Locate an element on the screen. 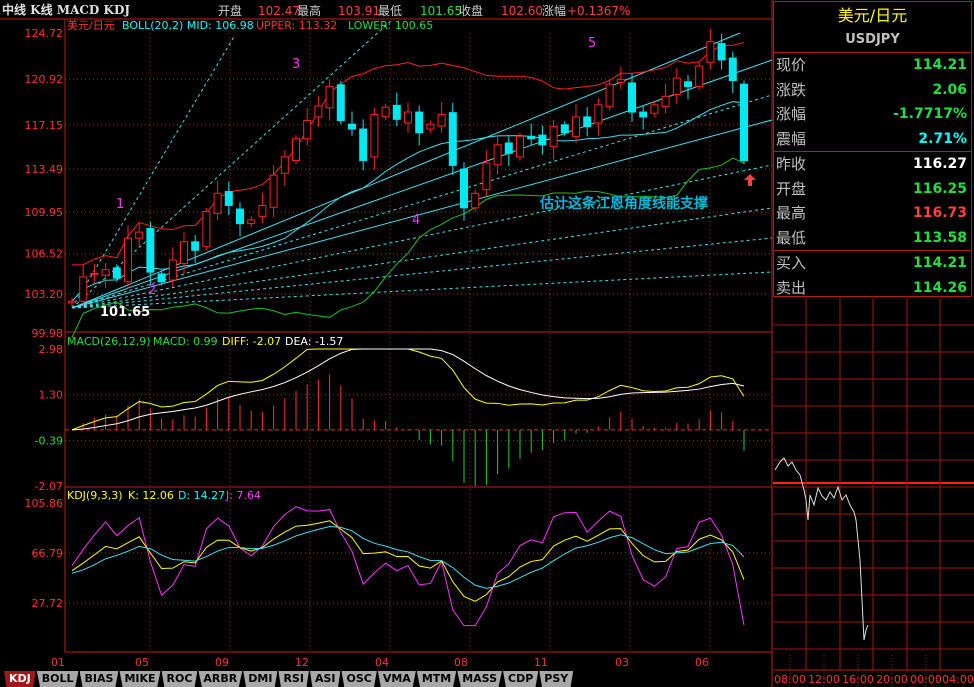 This screenshot has width=974, height=687. quote-value: 116.25 is located at coordinates (939, 188).